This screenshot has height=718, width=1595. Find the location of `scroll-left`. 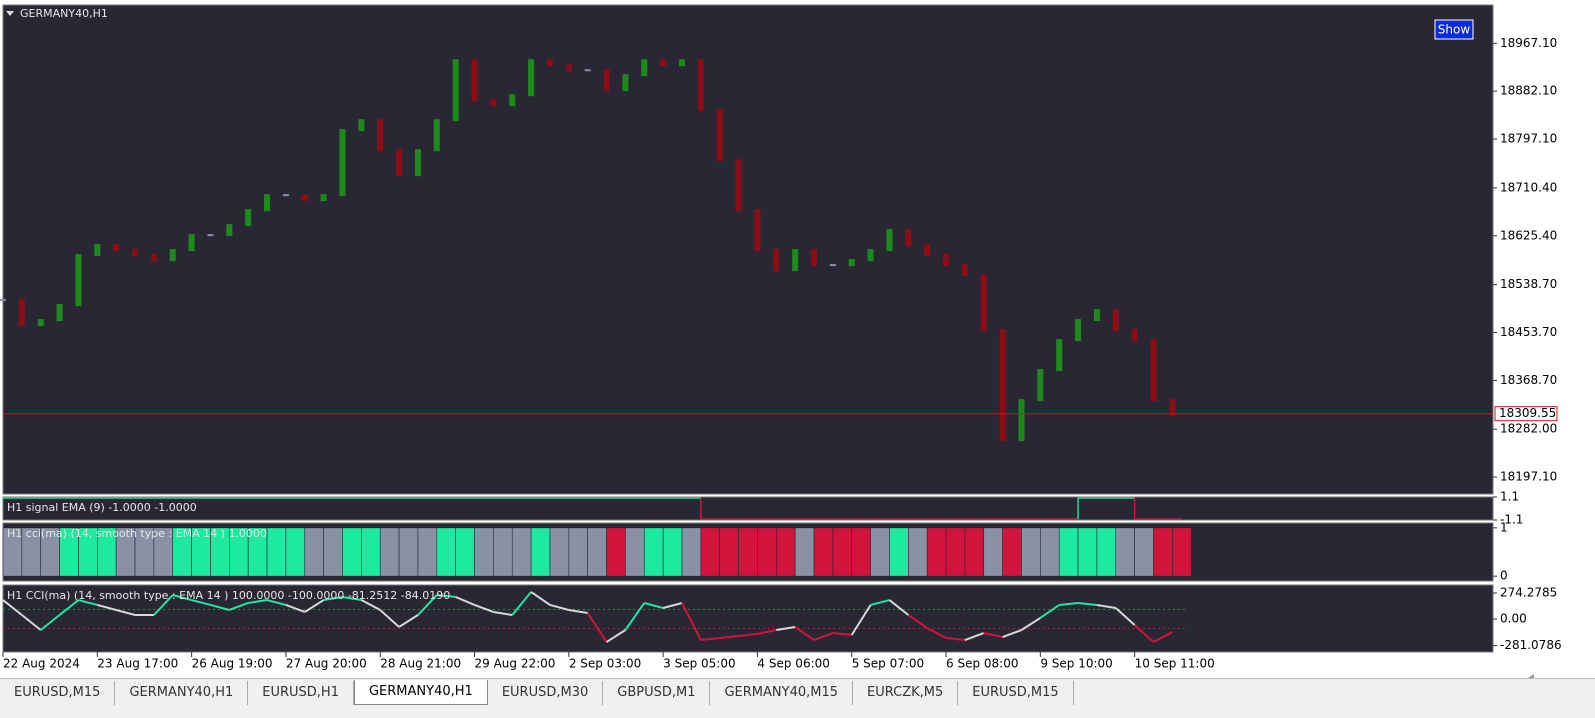

scroll-left is located at coordinates (1531, 676).